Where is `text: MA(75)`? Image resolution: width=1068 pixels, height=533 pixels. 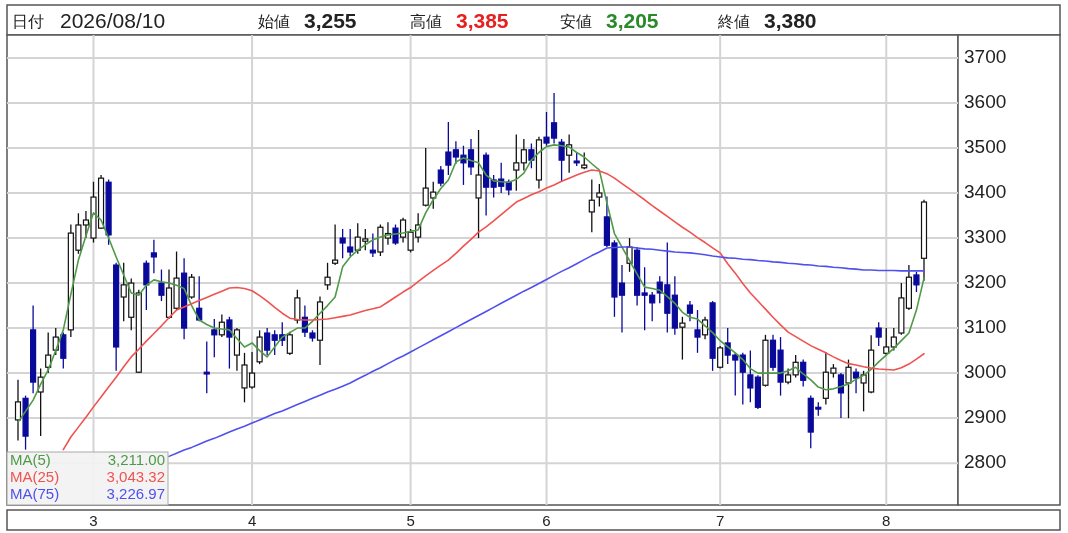 text: MA(75) is located at coordinates (35, 494).